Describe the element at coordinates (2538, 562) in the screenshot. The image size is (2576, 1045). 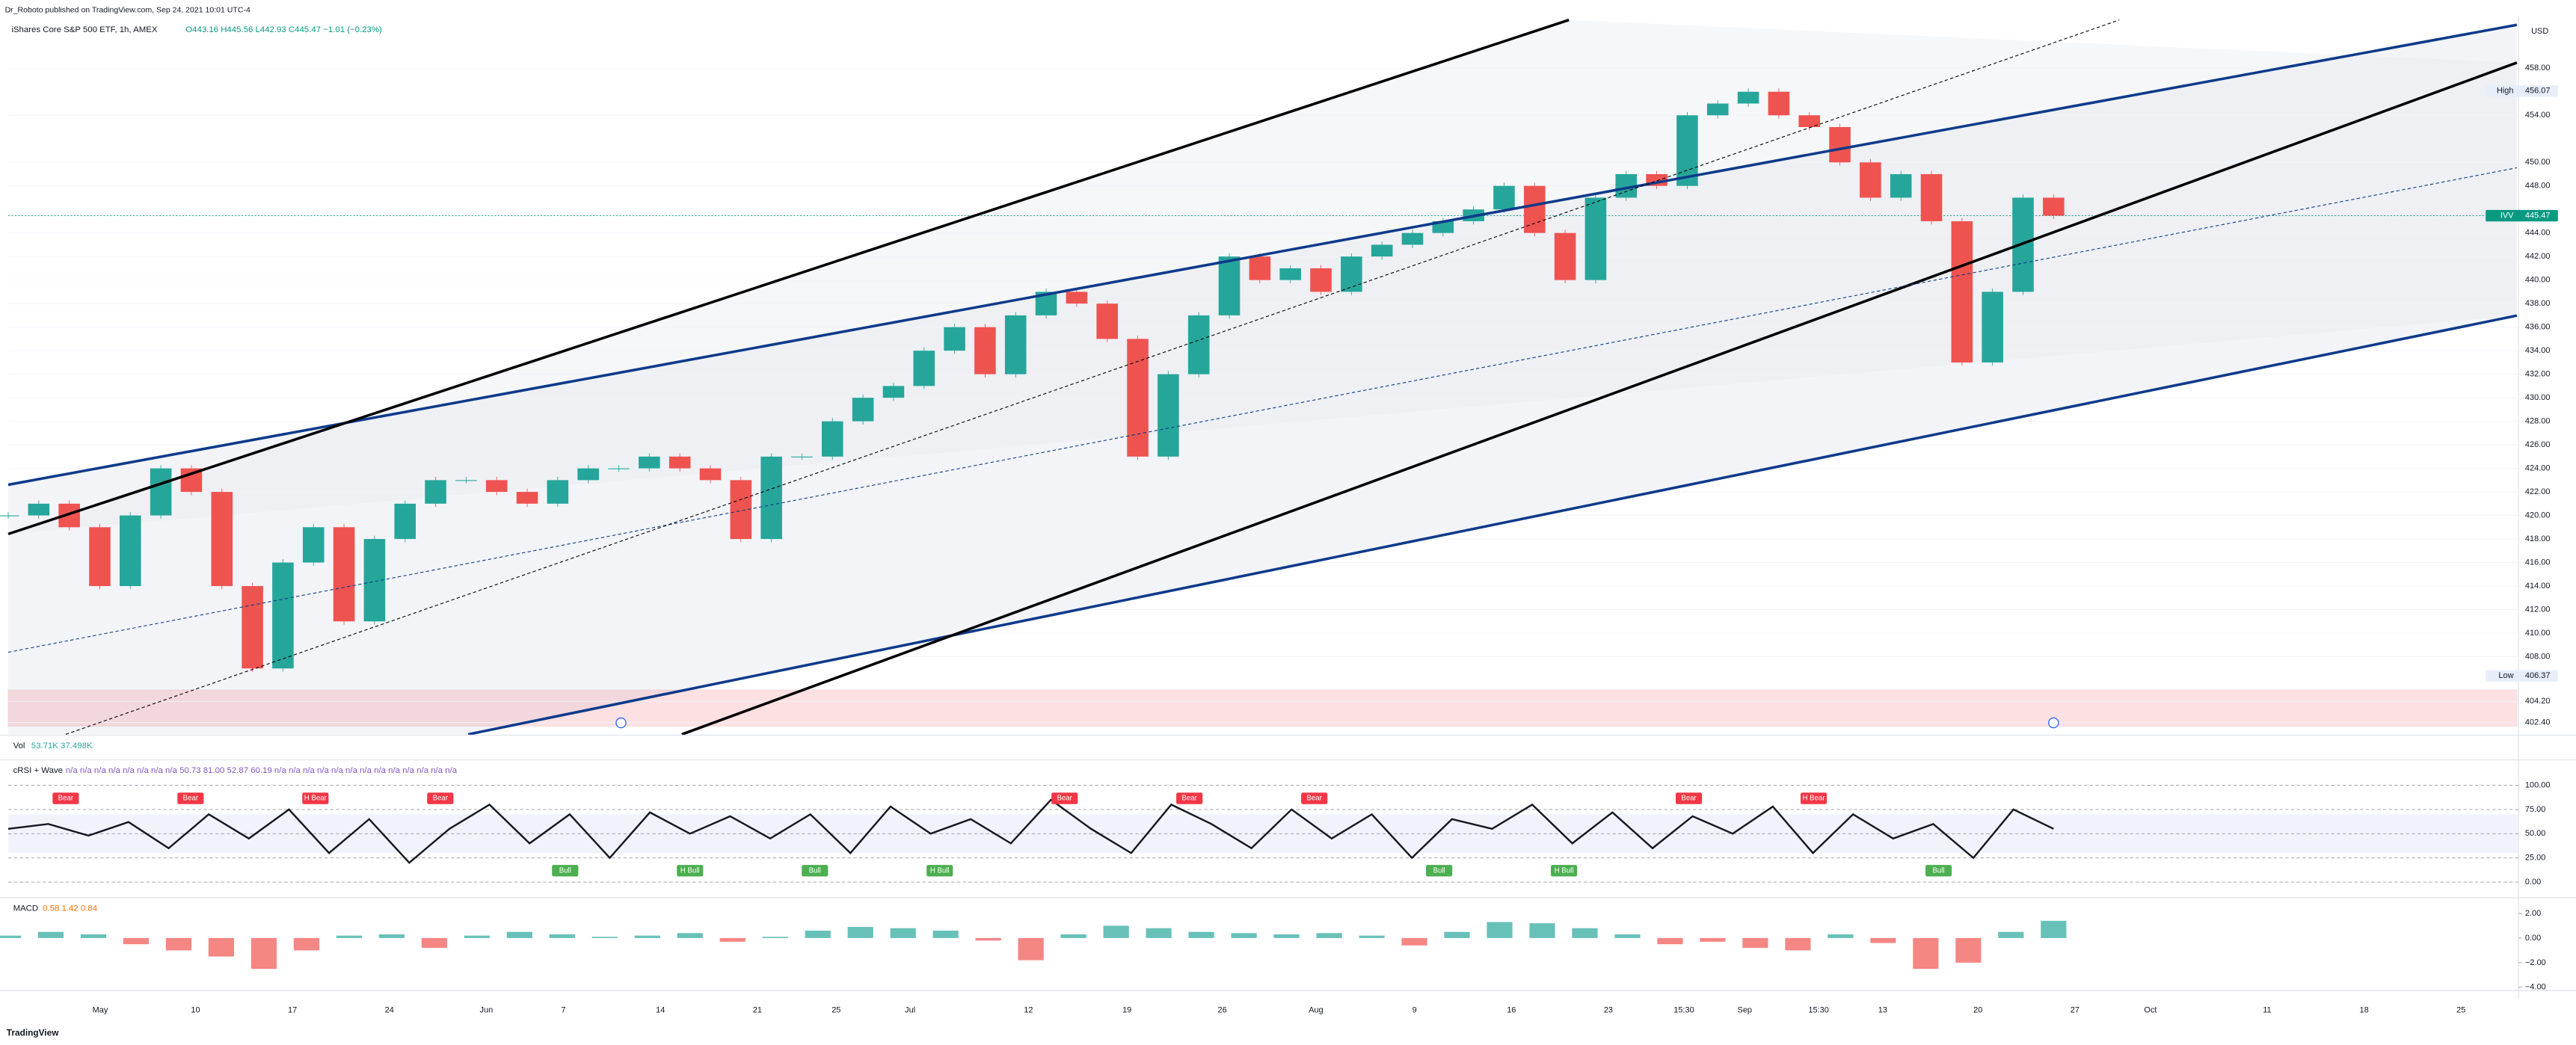
I see `y-tick-label: 416.00` at that location.